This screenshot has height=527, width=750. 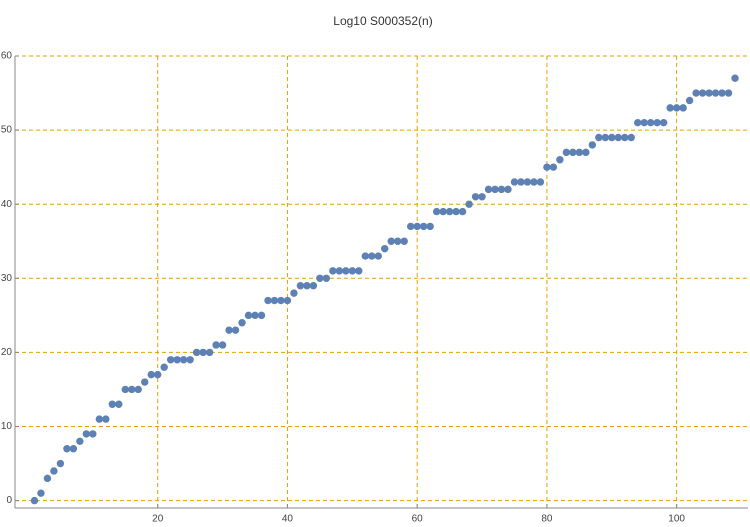 What do you see at coordinates (7, 204) in the screenshot?
I see `y-tick-label: 40` at bounding box center [7, 204].